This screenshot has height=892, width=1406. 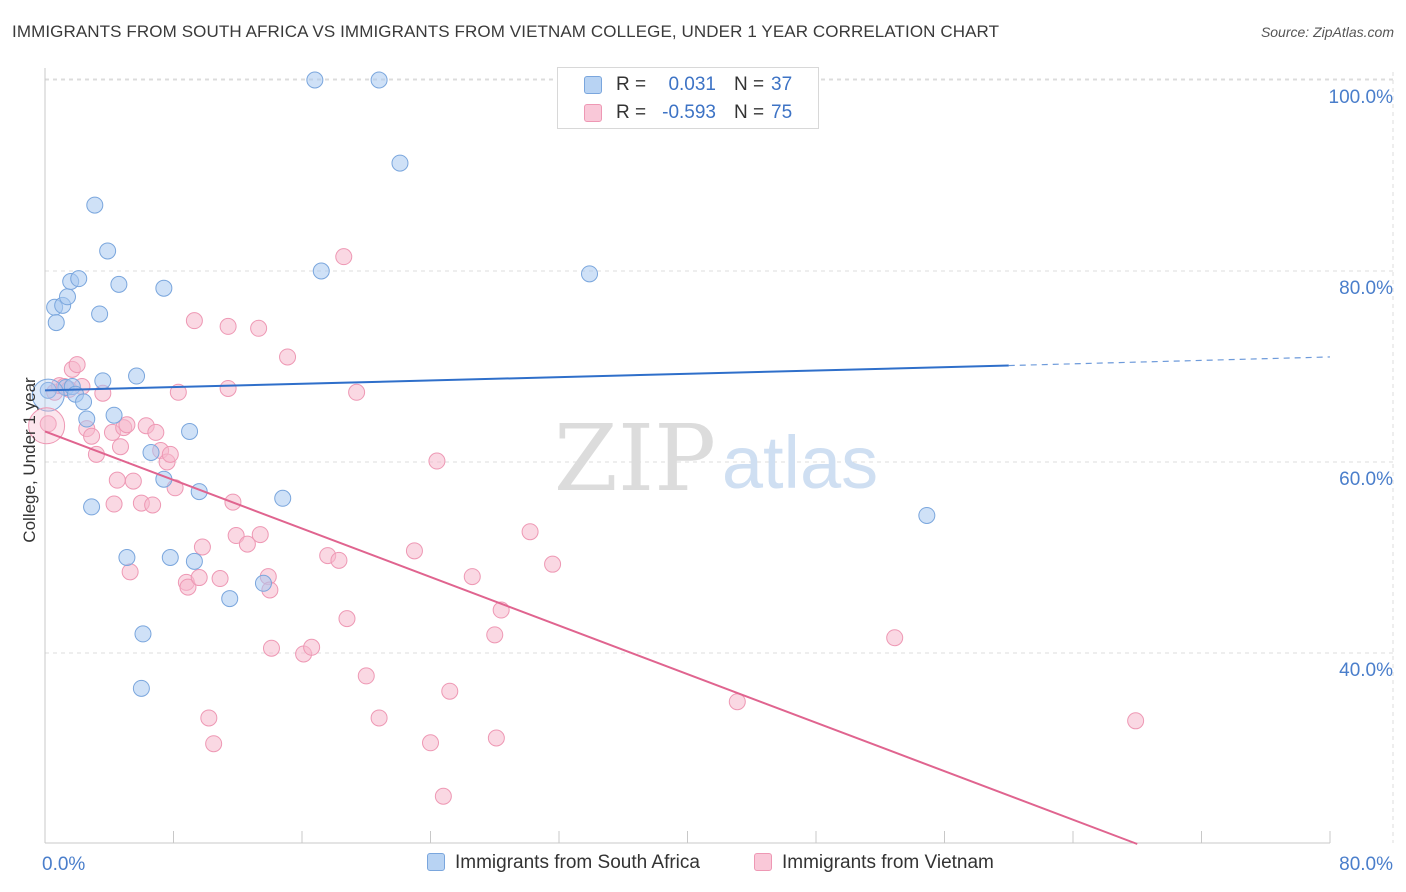 I want to click on y-axis-label-container: College, Under 1 year, so click(x=30, y=460).